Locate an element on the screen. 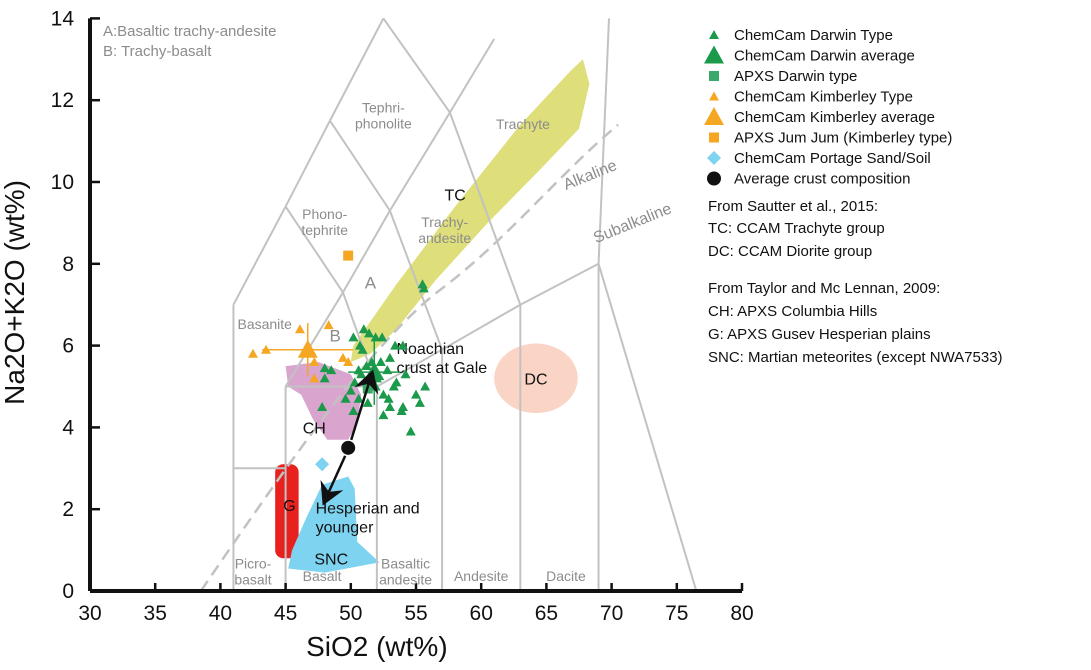  tas-field-label: Trachy-andesite is located at coordinates (444, 230).